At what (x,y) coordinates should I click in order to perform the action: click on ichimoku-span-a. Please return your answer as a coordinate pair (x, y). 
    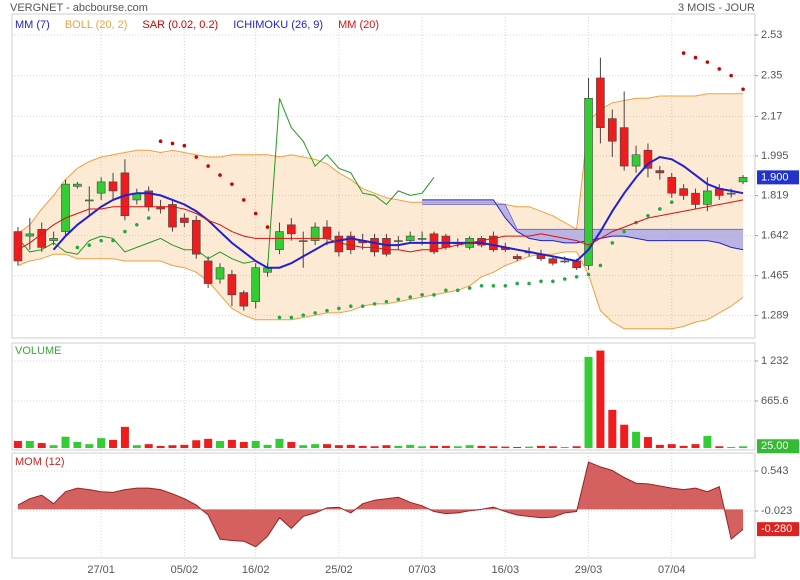
    Looking at the image, I should click on (583, 225).